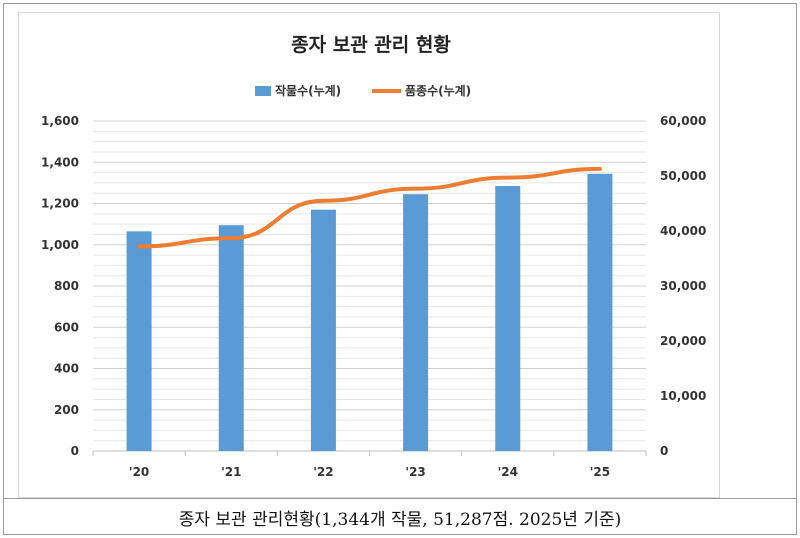  Describe the element at coordinates (683, 121) in the screenshot. I see `right-axis-tick-label: 60,000` at that location.